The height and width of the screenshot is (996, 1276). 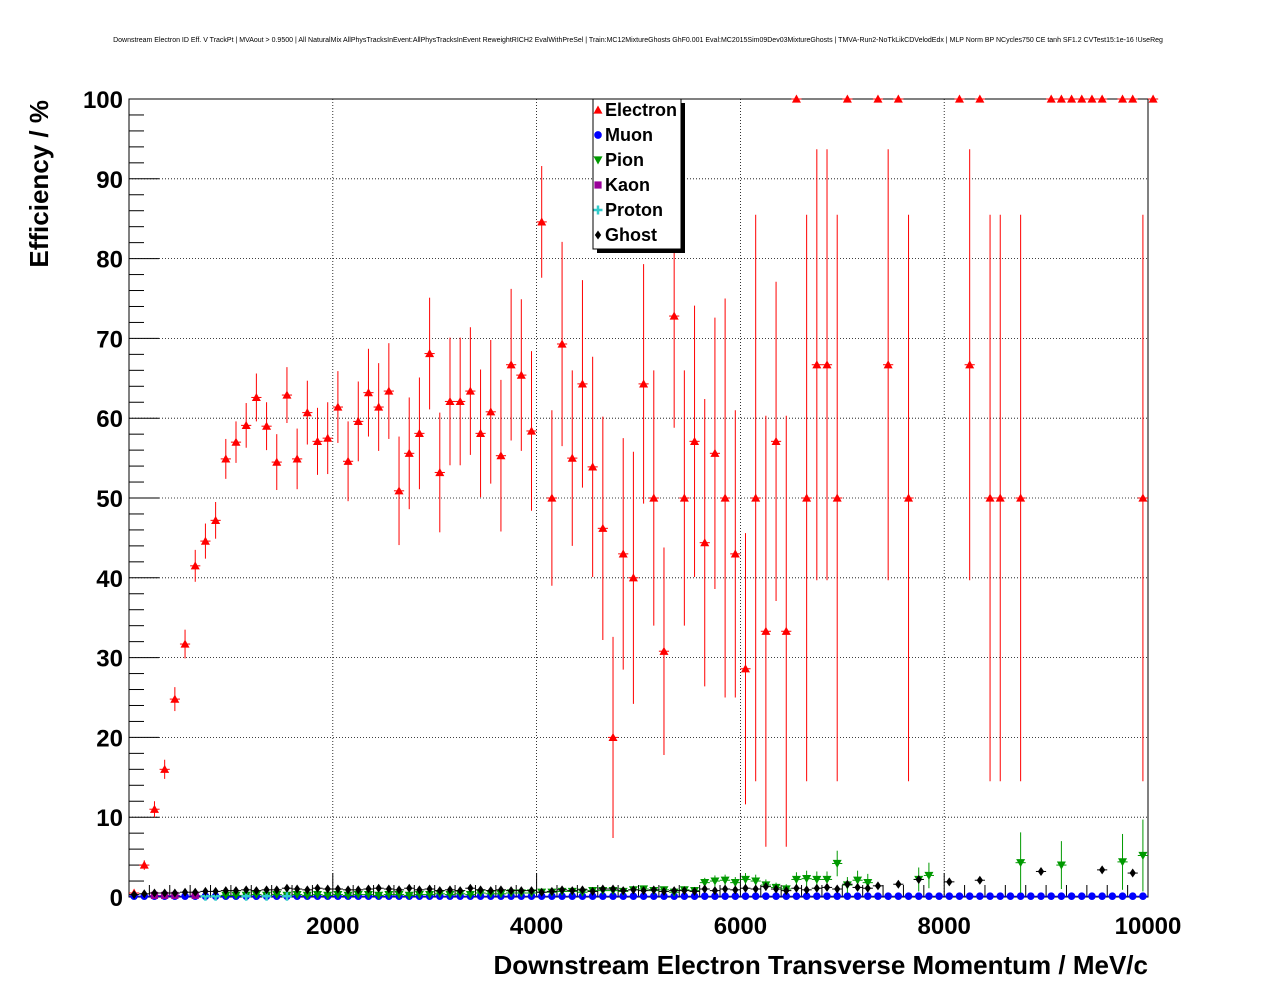 I want to click on y-tick-label: 100, so click(x=103, y=100).